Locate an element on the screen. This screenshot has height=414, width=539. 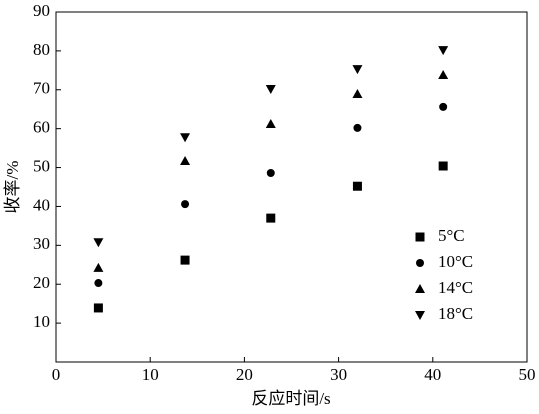
y-tick-label: 20 is located at coordinates (41, 282).